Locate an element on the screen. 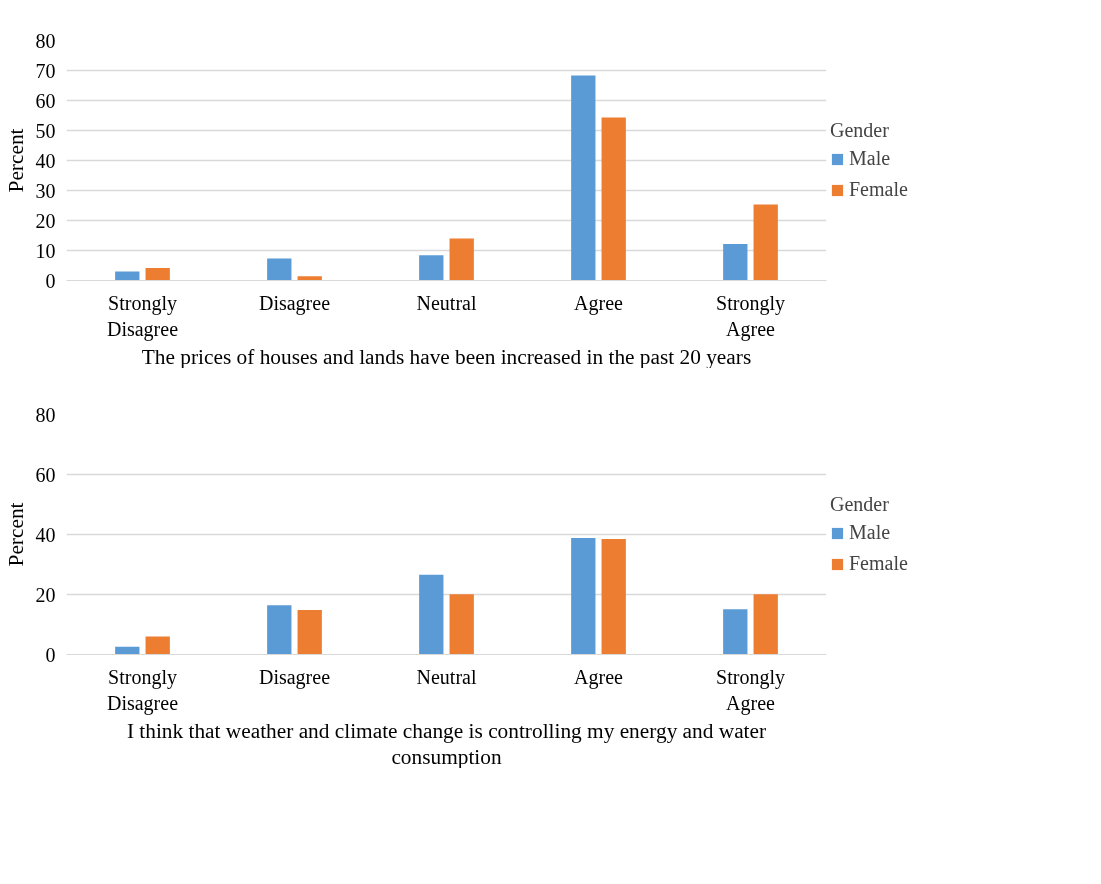 Image resolution: width=1101 pixels, height=884 pixels. y-tick-label: 70 is located at coordinates (45, 70).